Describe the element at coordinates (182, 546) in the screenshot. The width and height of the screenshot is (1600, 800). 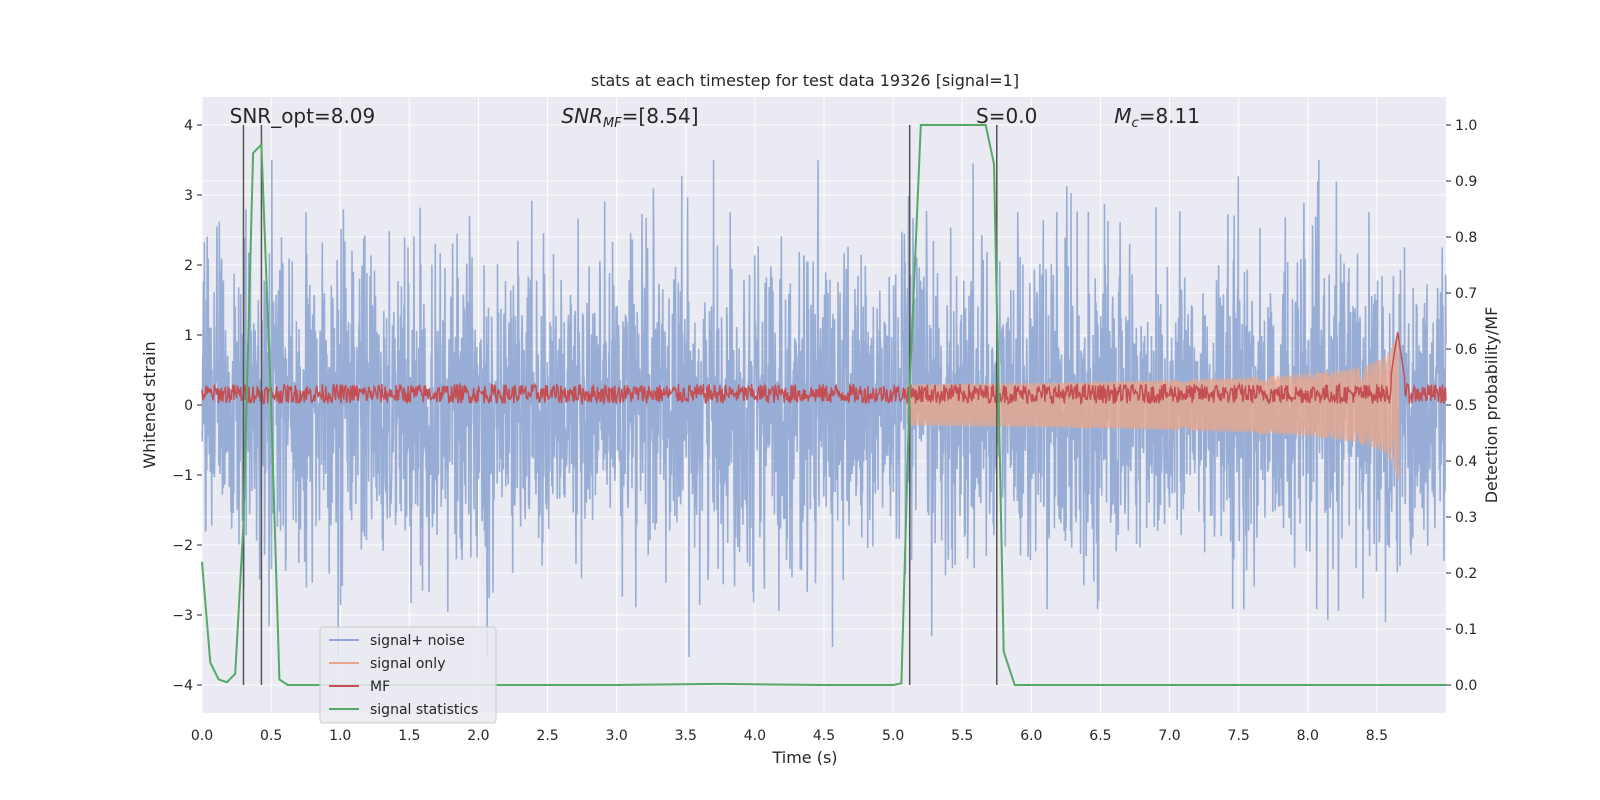
I see `y-tick-label: −2` at that location.